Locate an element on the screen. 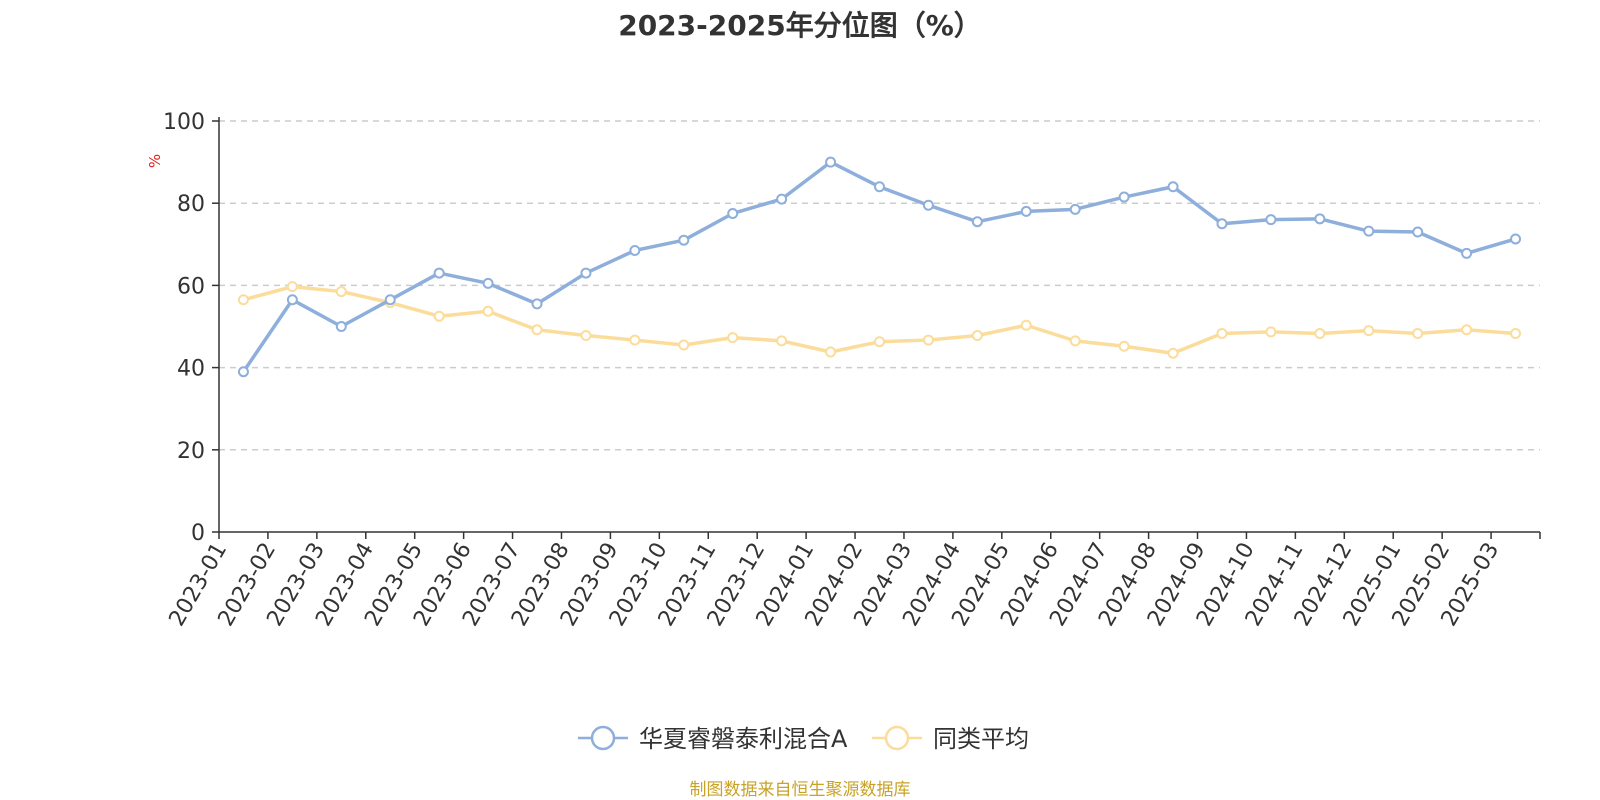 The image size is (1600, 800). legend-item: 华夏睿磐泰利混合A is located at coordinates (713, 739).